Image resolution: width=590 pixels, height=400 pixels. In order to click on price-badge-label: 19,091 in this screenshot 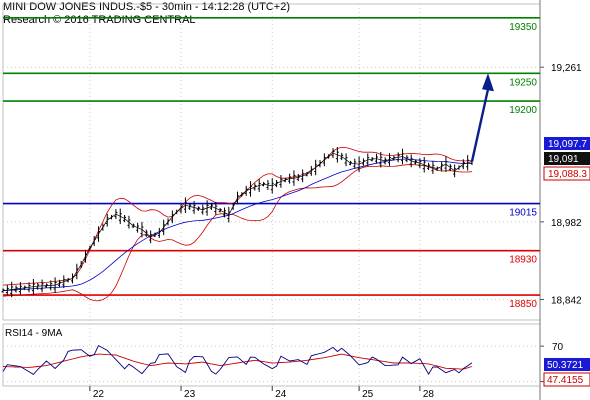, I will do `click(563, 159)`.